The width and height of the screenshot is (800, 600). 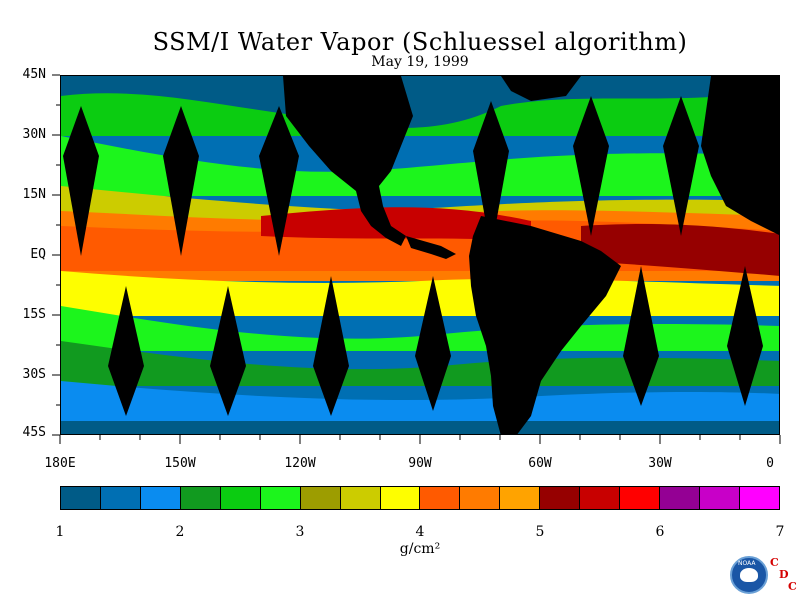 What do you see at coordinates (60, 532) in the screenshot?
I see `colorbar-label-1: 1` at bounding box center [60, 532].